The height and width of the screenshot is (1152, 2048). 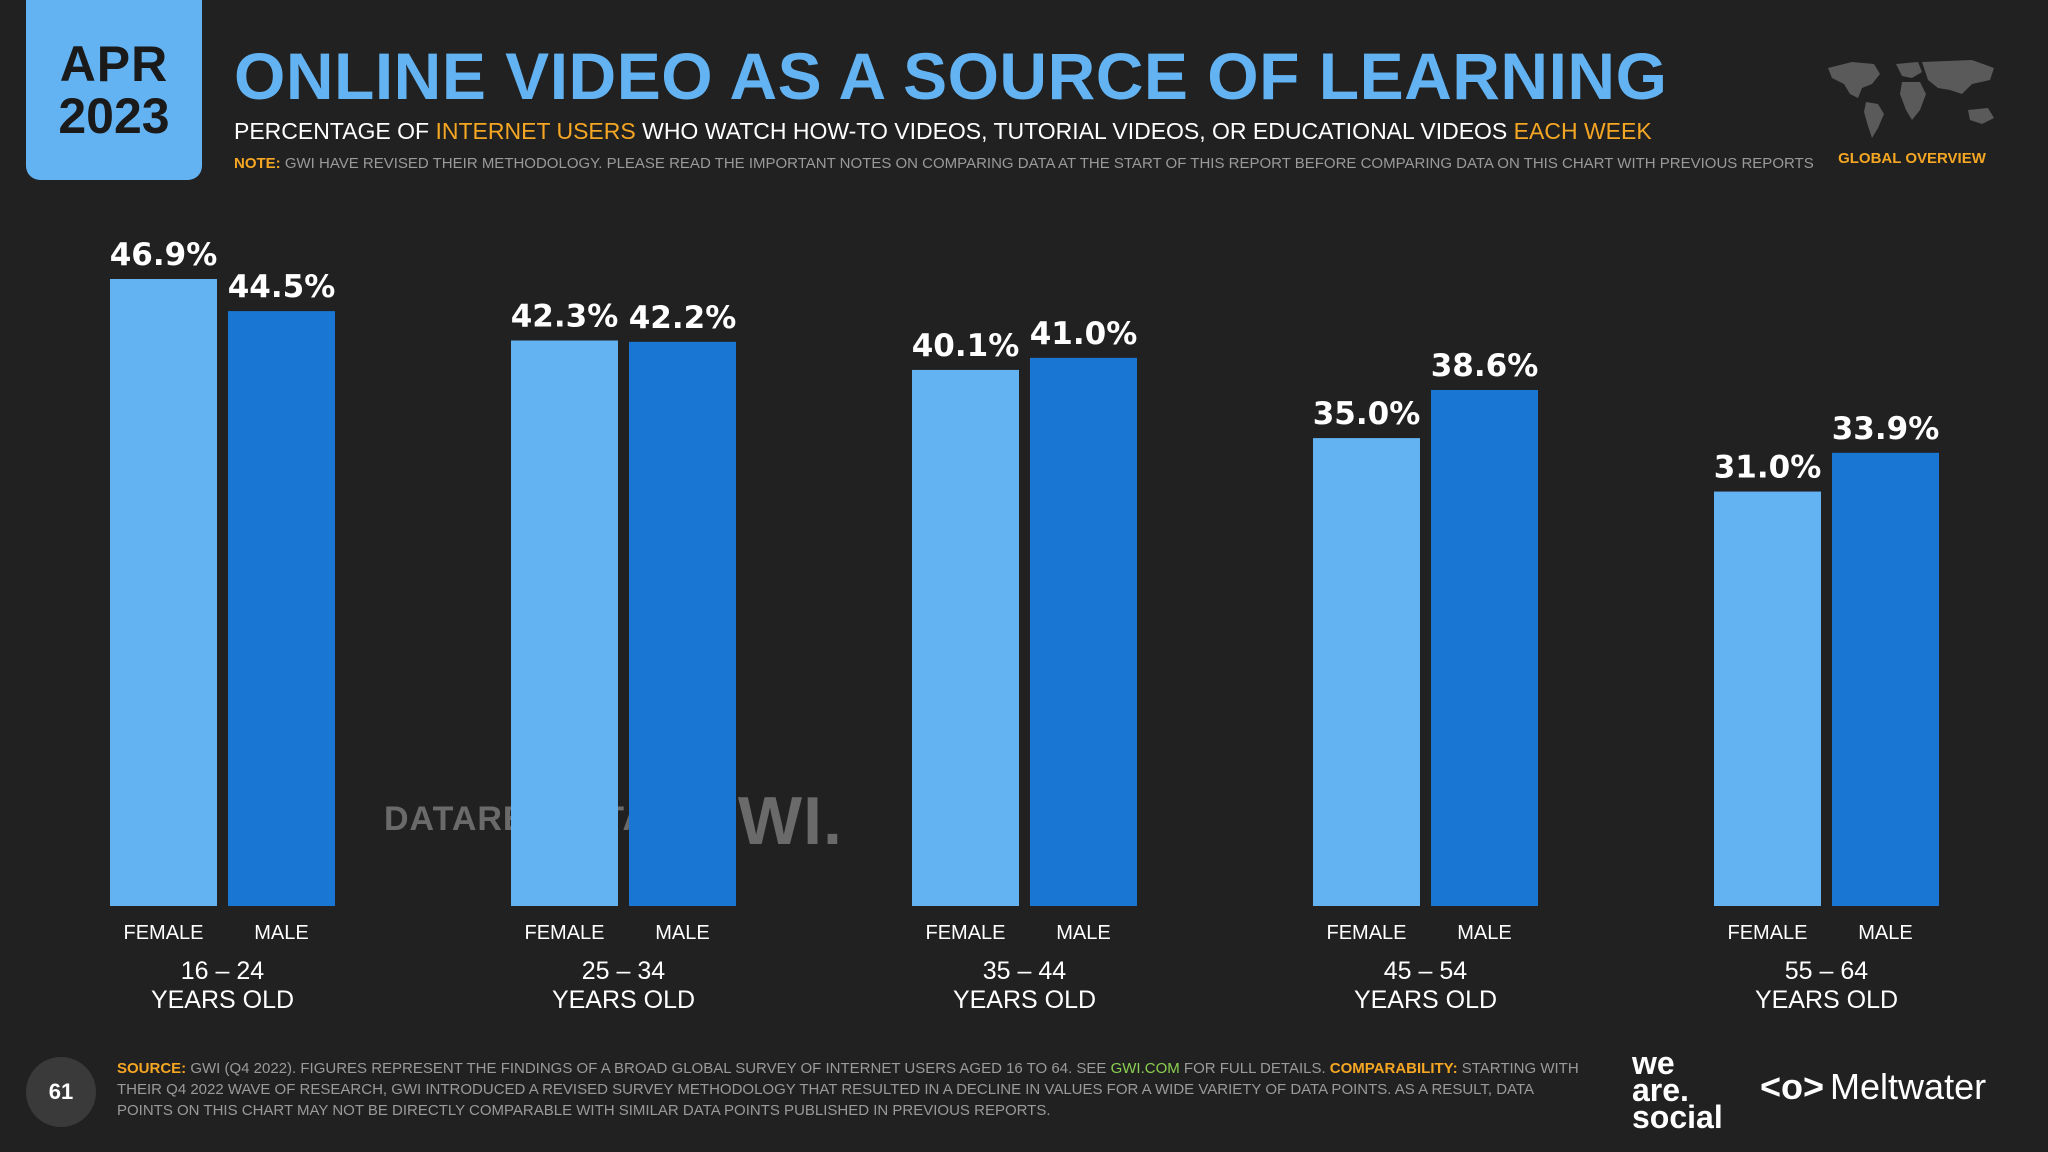 What do you see at coordinates (222, 1000) in the screenshot?
I see `category-label-1-line-2: YEARS OLD` at bounding box center [222, 1000].